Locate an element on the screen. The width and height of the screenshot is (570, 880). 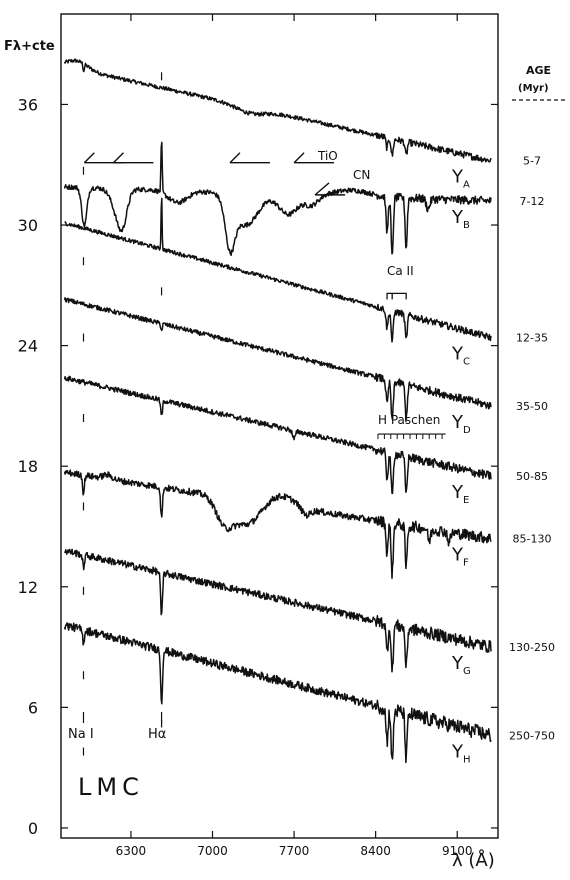
age-label: 12-35 is located at coordinates (532, 338).